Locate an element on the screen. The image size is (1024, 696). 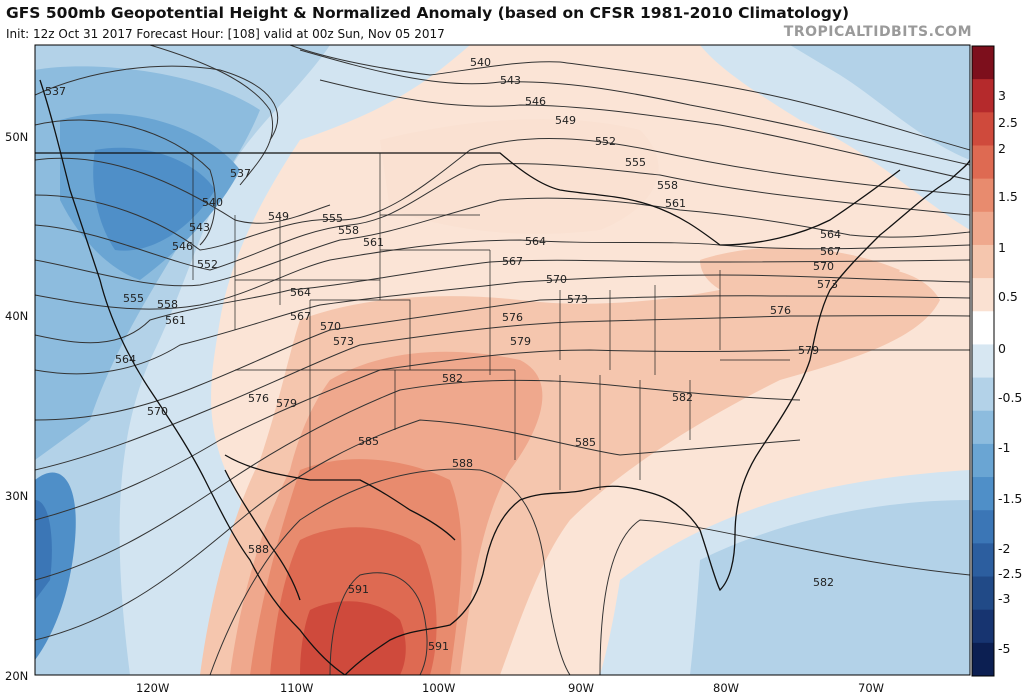
lat-label-20n: 20N is located at coordinates (16, 676).